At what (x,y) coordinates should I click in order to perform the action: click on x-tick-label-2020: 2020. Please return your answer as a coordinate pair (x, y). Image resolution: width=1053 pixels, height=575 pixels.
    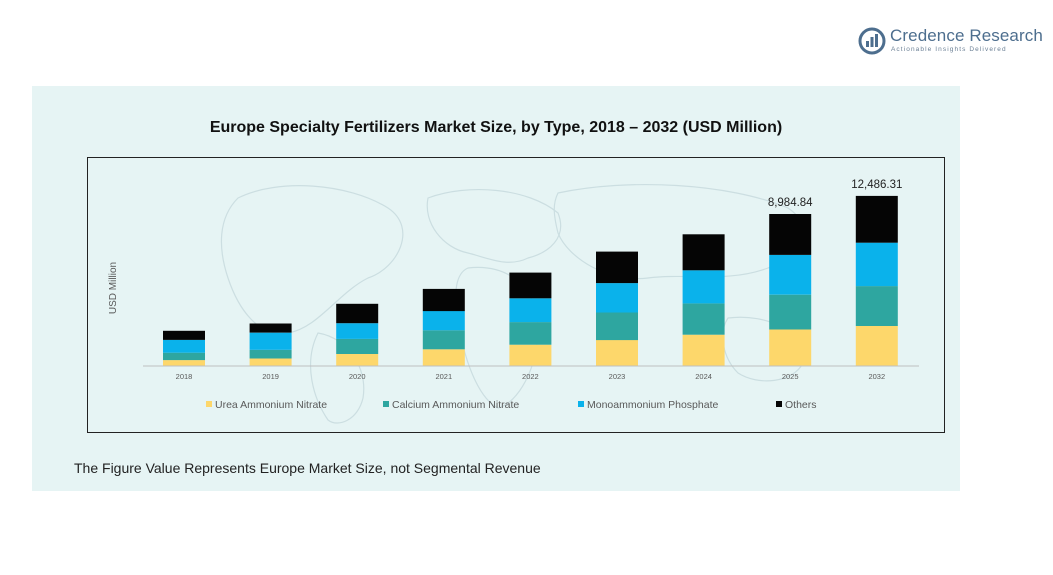
    Looking at the image, I should click on (357, 376).